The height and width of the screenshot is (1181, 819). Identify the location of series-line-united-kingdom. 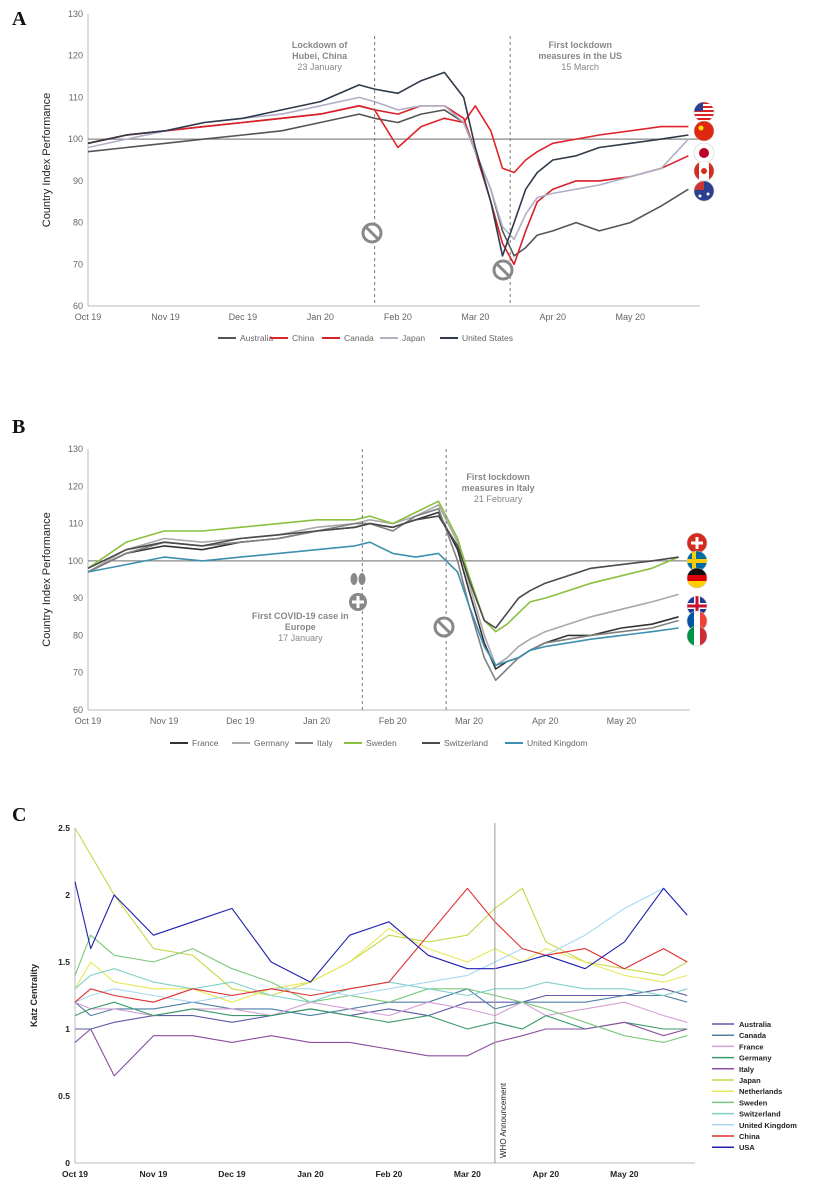
(383, 604).